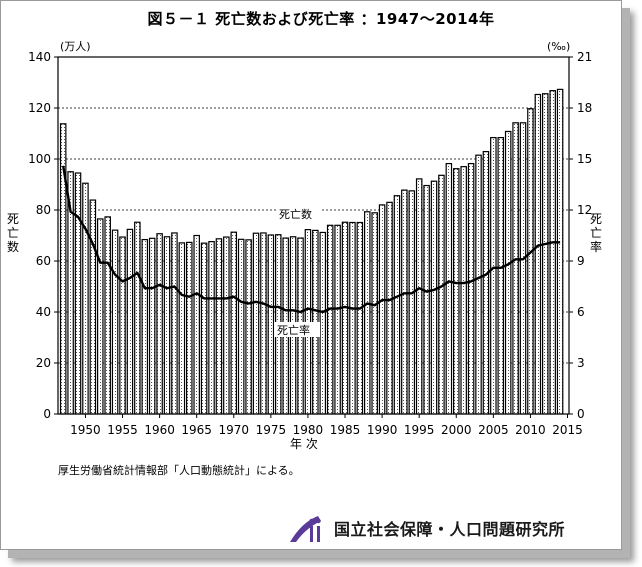 The height and width of the screenshot is (567, 642). Describe the element at coordinates (538, 254) in the screenshot. I see `bar-2011` at that location.